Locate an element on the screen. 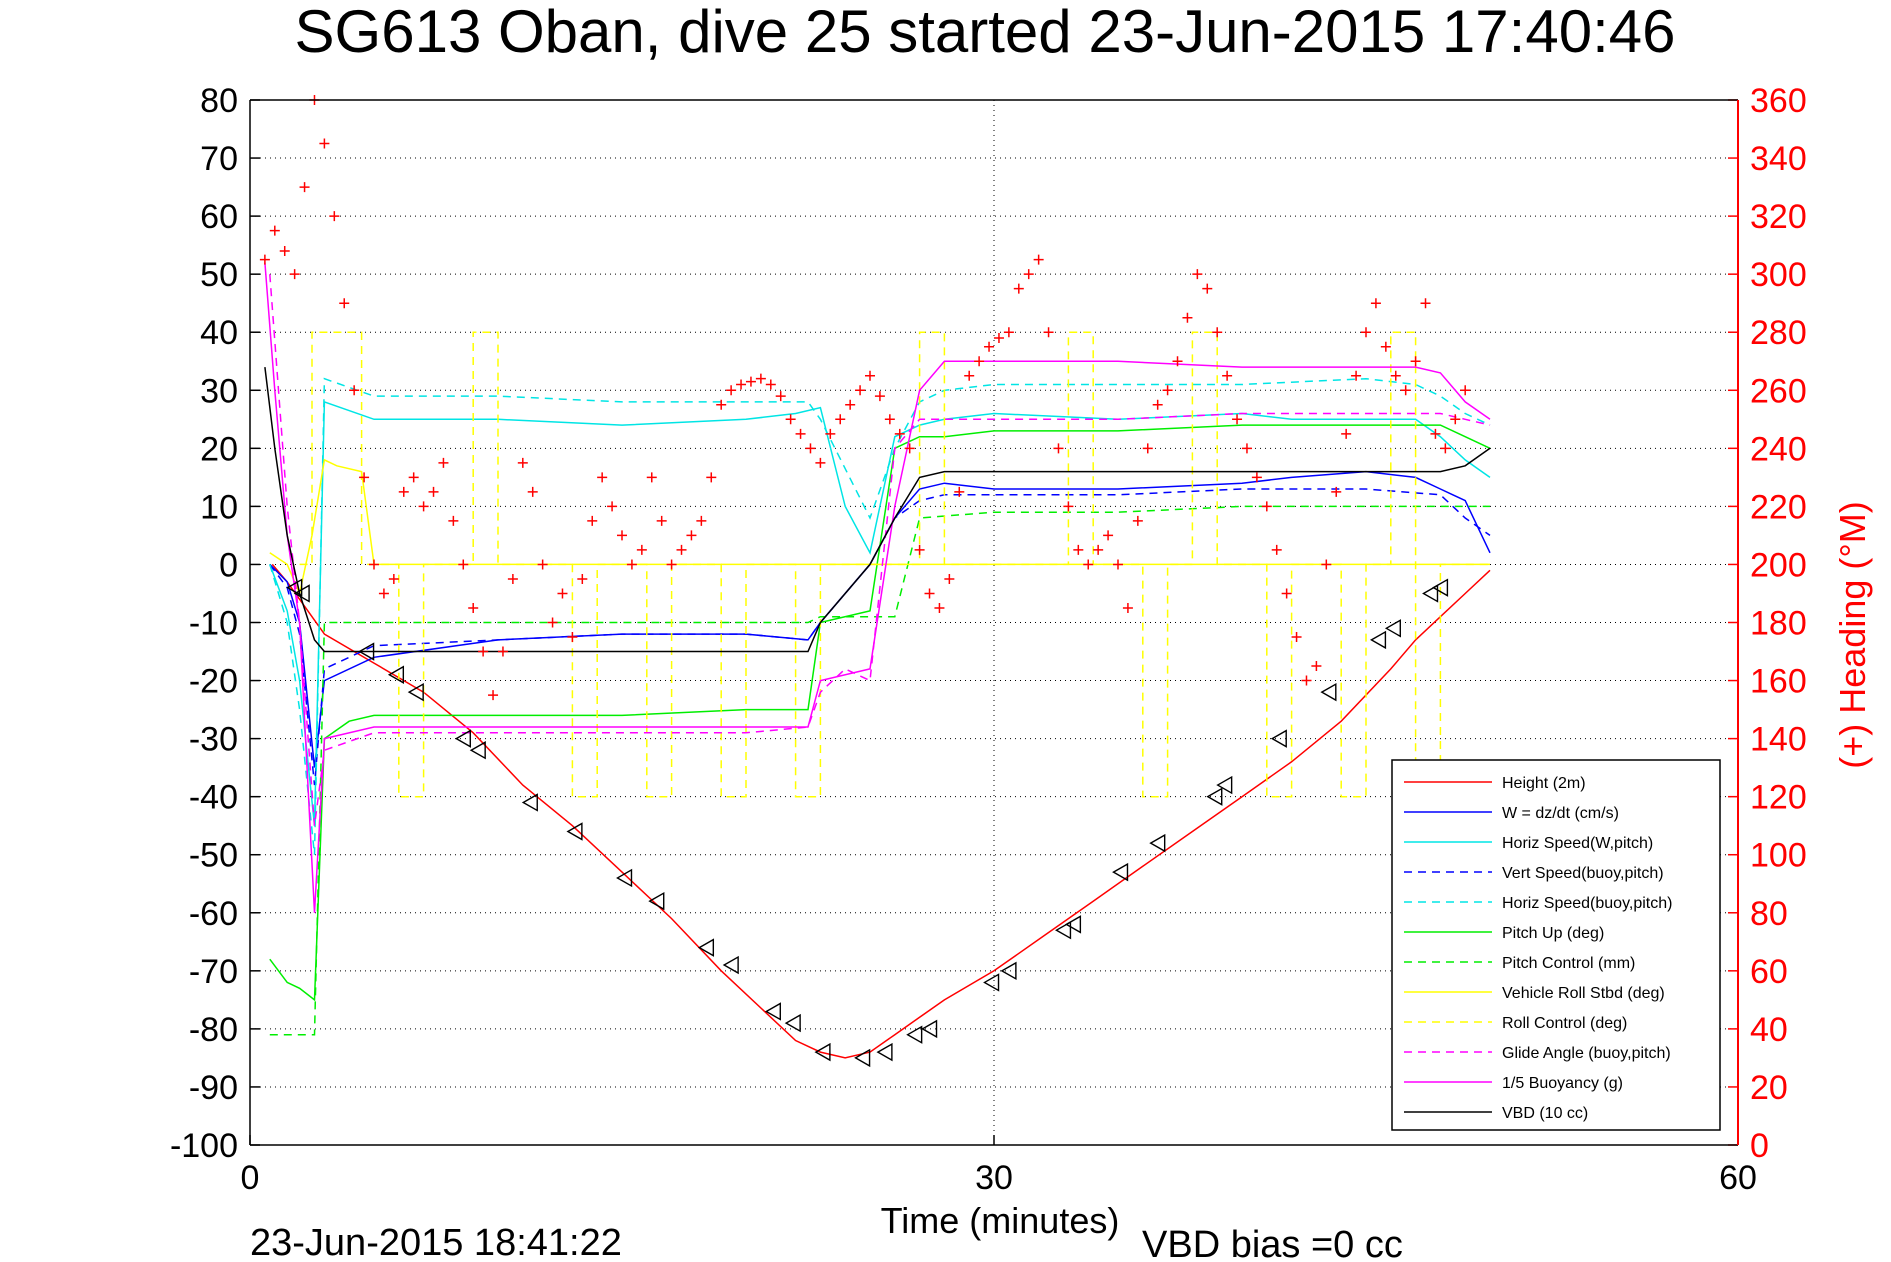  y2-tick-label: 360 is located at coordinates (1778, 101).